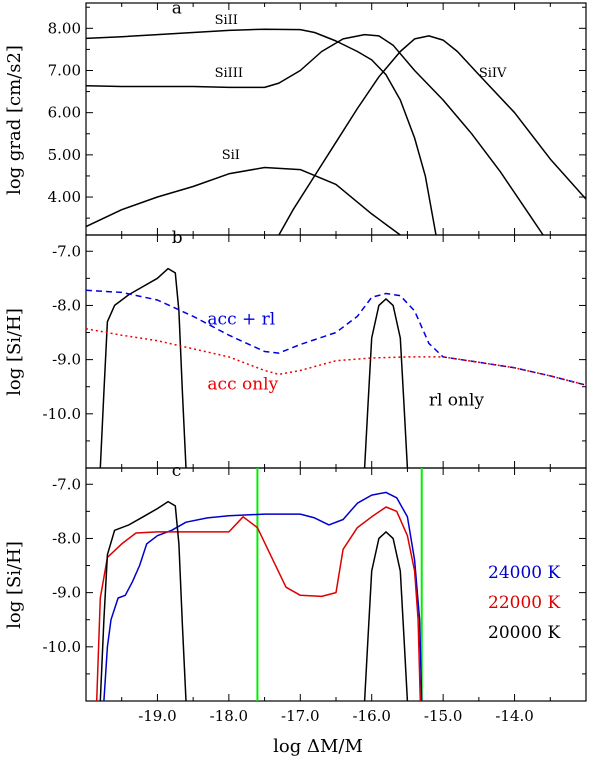 This screenshot has height=763, width=600. Describe the element at coordinates (177, 9) in the screenshot. I see `annotation-a: a` at that location.